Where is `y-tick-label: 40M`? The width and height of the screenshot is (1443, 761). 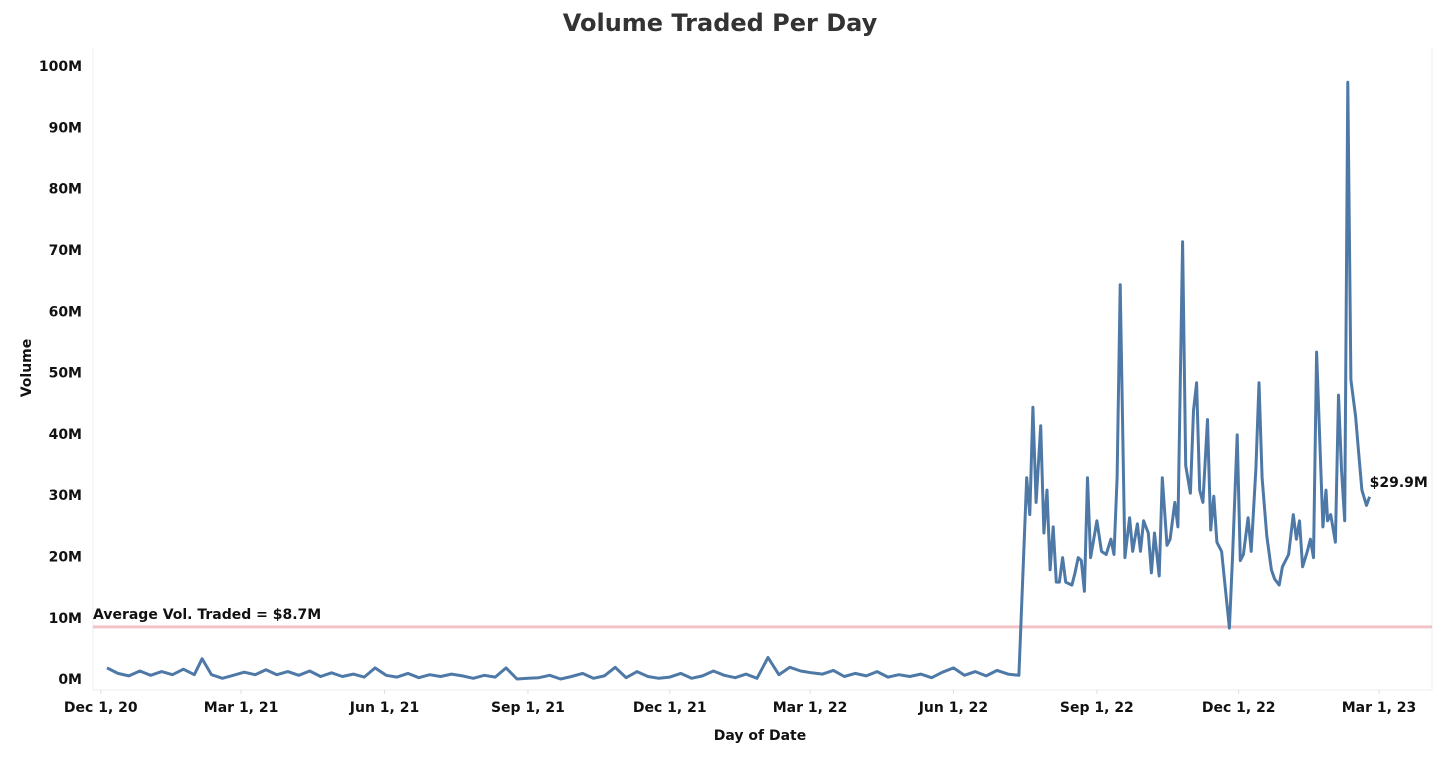 y-tick-label: 40M is located at coordinates (65, 435).